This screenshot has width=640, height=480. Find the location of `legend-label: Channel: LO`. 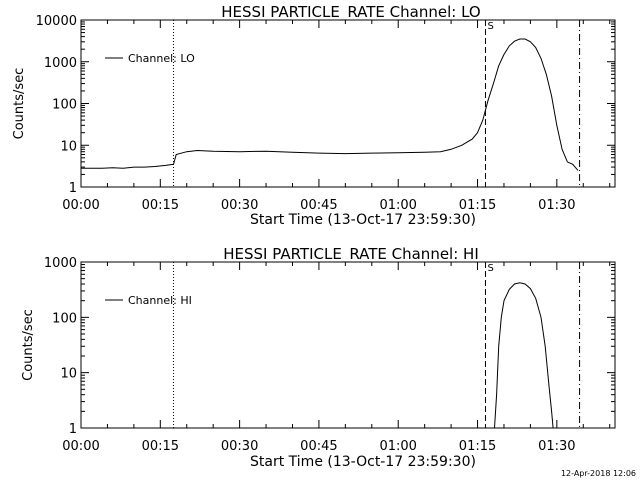

legend-label: Channel: LO is located at coordinates (161, 58).